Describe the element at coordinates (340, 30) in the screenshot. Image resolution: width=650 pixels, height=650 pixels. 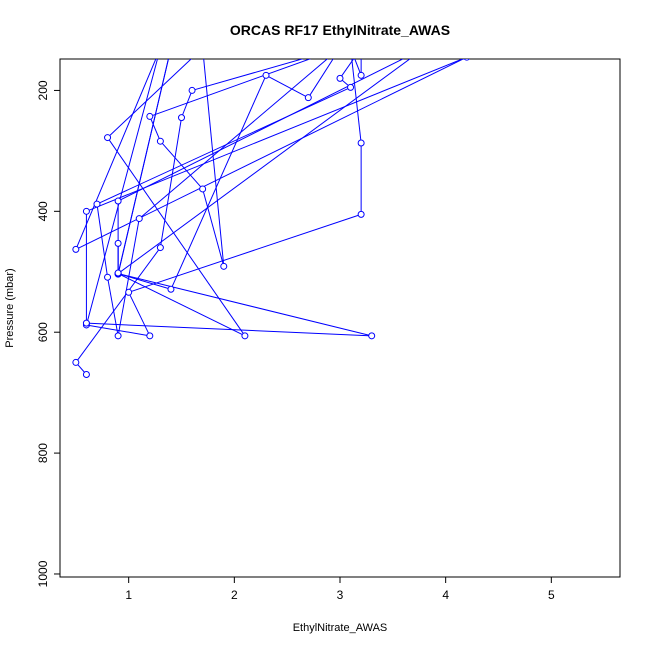
I see `chart-title: ORCAS RF17 EthylNitrate_AWAS` at that location.